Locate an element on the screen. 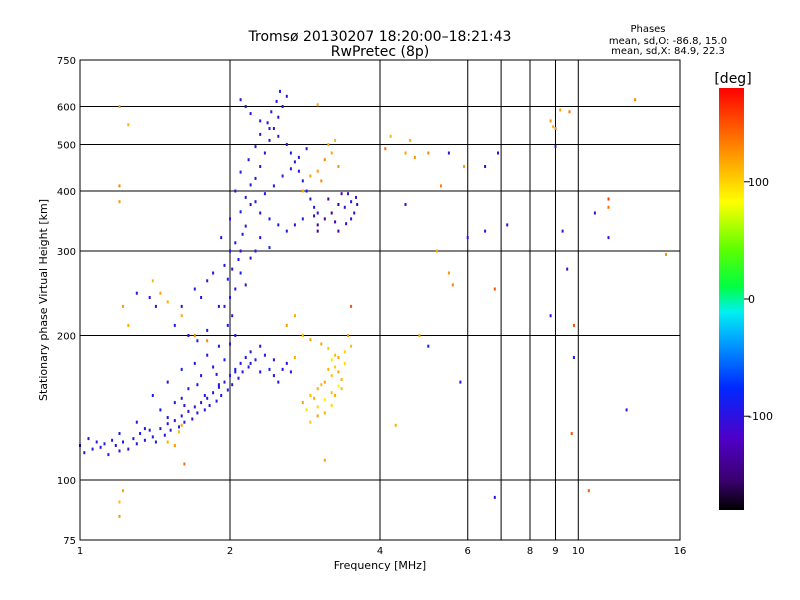 The width and height of the screenshot is (800, 600). y-tick-label: 750 is located at coordinates (66, 61).